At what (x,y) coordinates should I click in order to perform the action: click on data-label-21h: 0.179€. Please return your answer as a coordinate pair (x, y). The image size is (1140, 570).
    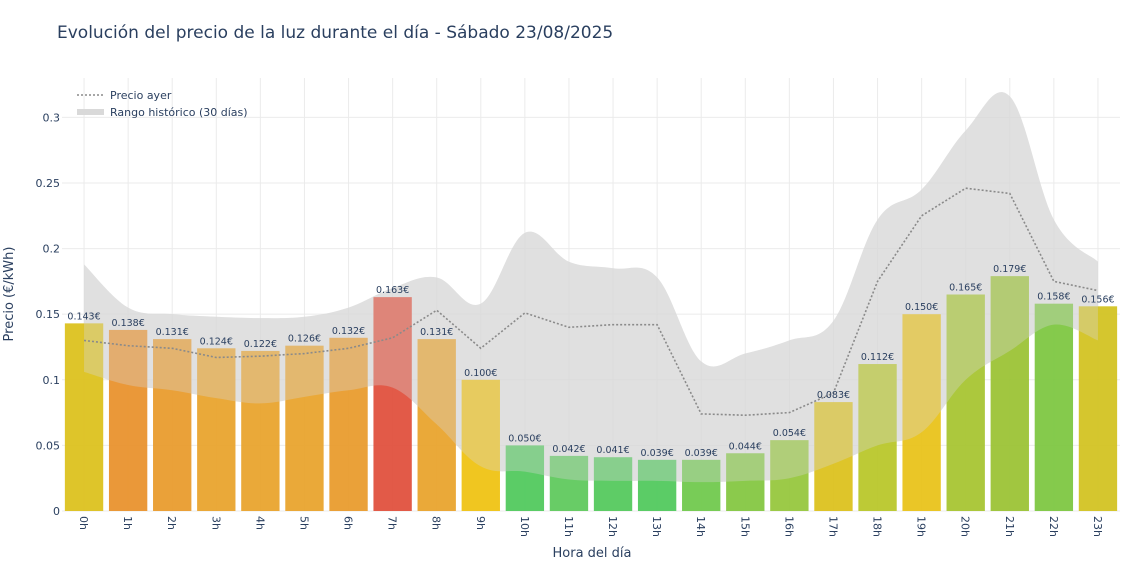
    Looking at the image, I should click on (1009, 269).